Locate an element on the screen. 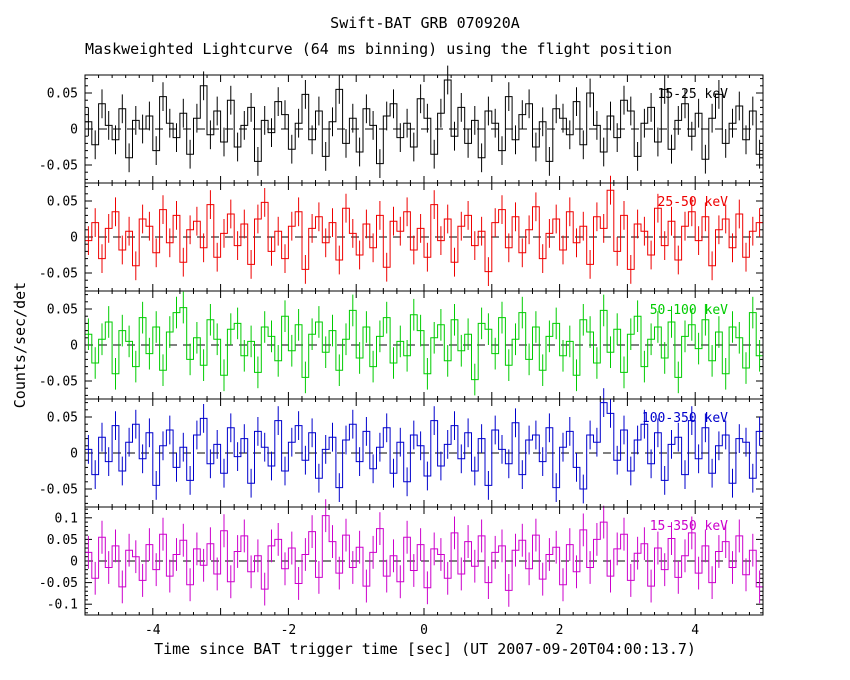 The image size is (850, 680). band-label-15-350-kev: 15-350 keV is located at coordinates (689, 526).